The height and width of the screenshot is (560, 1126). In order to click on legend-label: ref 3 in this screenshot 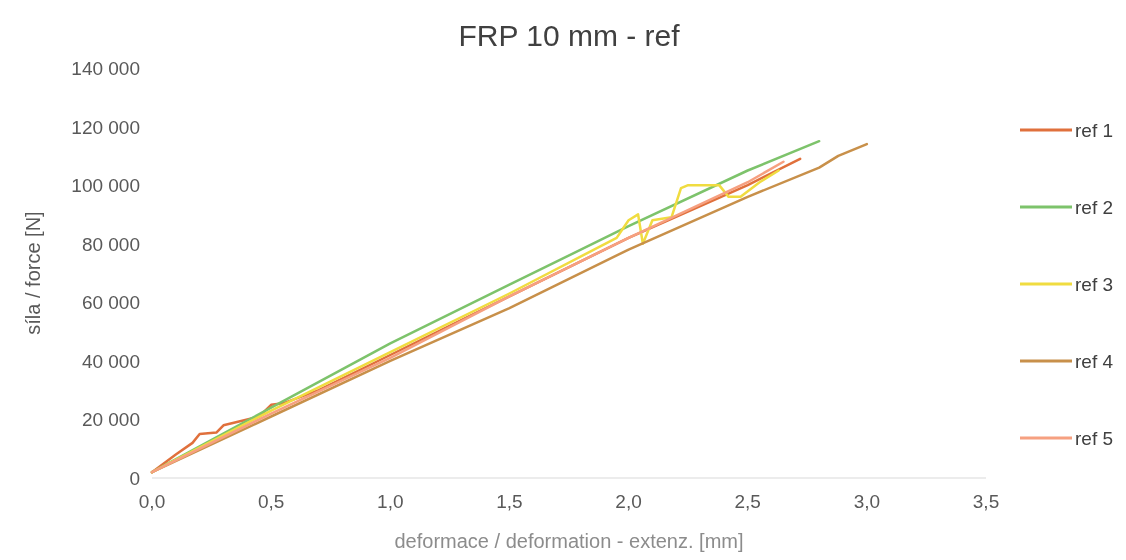, I will do `click(1094, 284)`.